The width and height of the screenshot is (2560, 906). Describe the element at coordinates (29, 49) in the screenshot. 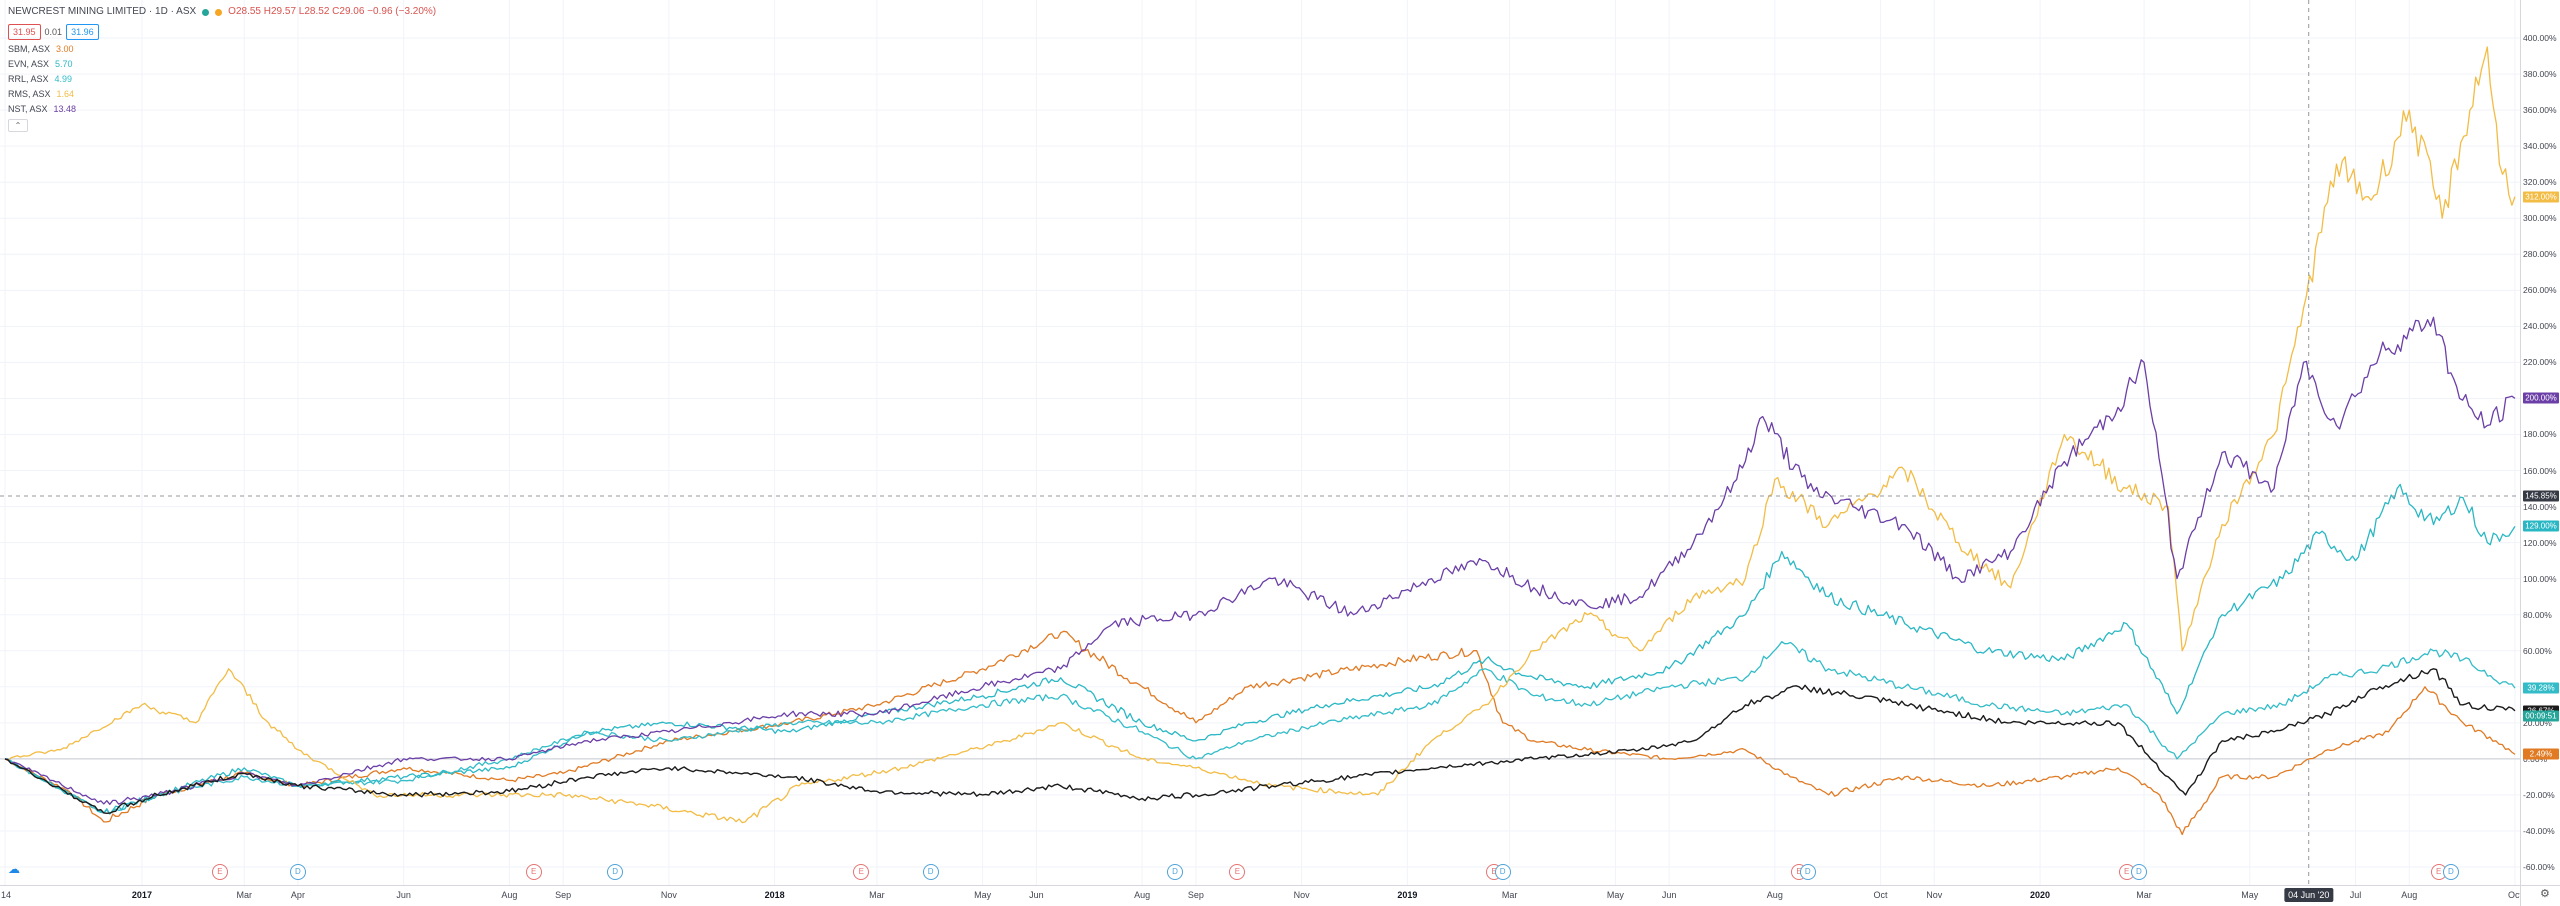

I see `legend-item-name: SBM, ASX` at that location.